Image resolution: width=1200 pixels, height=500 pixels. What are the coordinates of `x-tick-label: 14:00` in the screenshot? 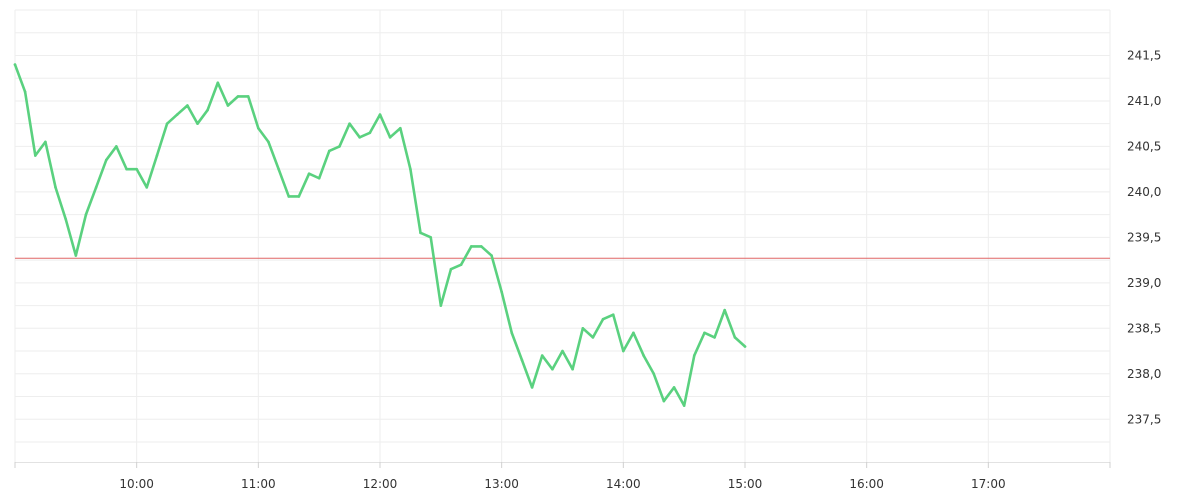 It's located at (623, 484).